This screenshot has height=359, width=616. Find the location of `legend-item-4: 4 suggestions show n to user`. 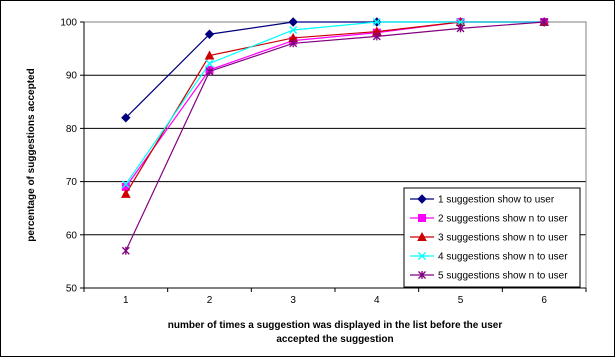

legend-item-4: 4 suggestions show n to user is located at coordinates (489, 257).